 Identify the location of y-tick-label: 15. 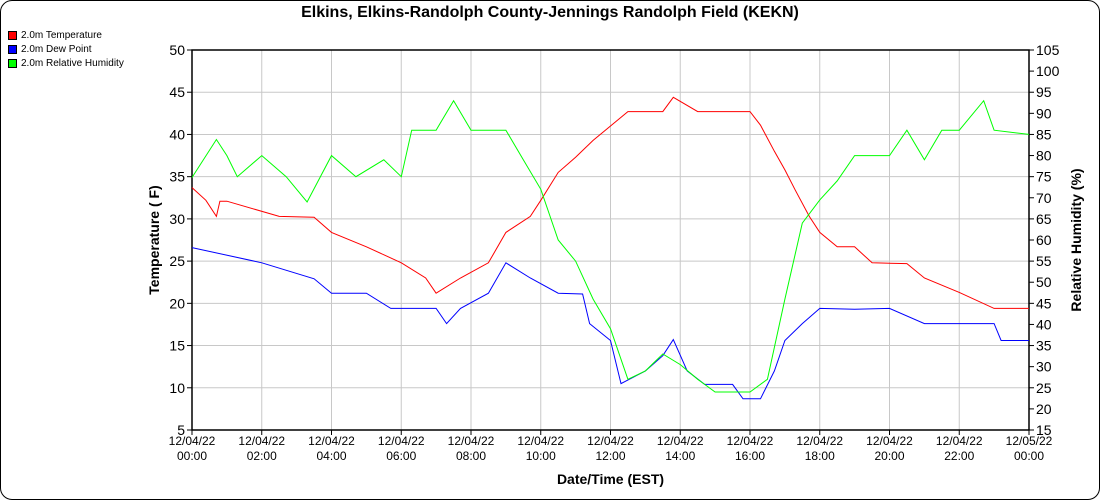
(177, 346).